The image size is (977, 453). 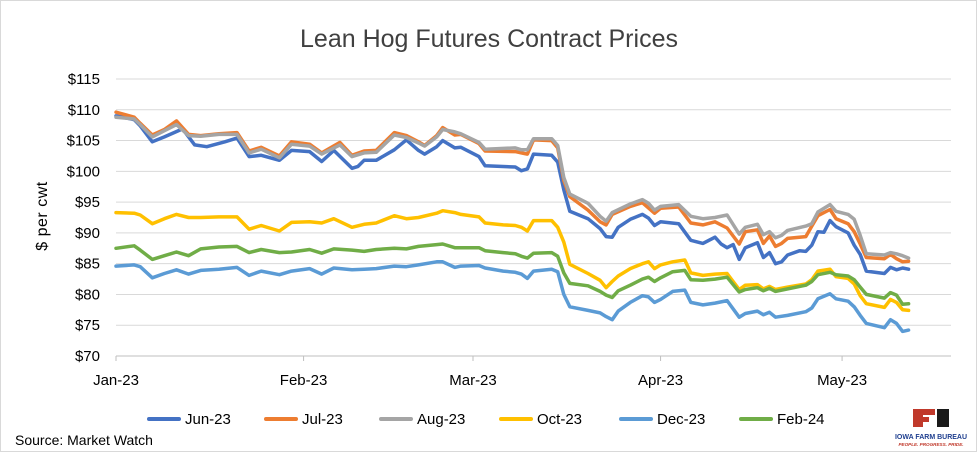 What do you see at coordinates (473, 380) in the screenshot?
I see `x-tick-label: Mar-23` at bounding box center [473, 380].